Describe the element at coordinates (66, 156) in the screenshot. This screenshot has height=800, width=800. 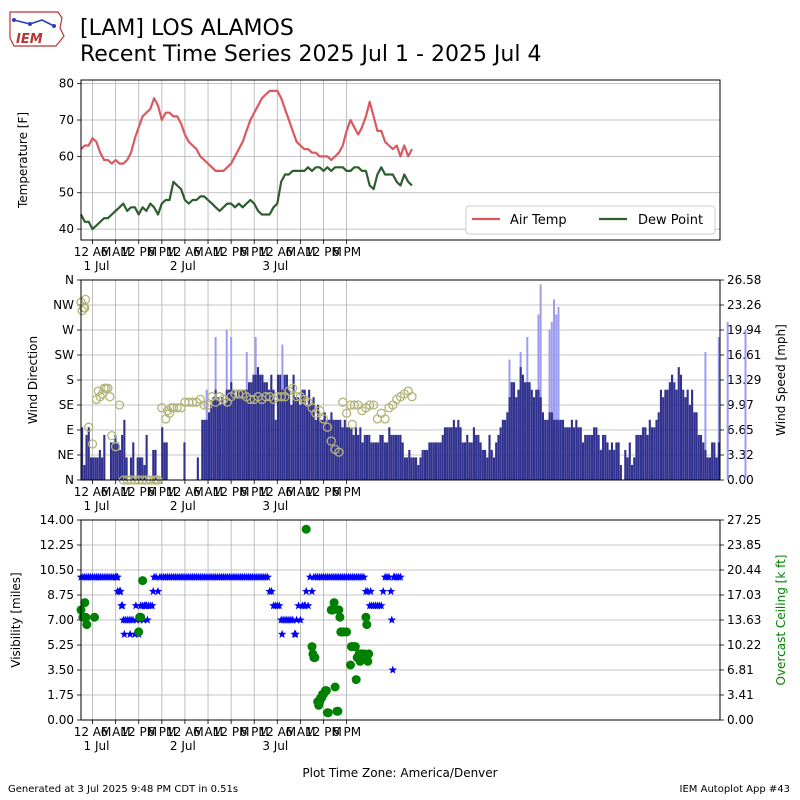
I see `y-tick-label: 60` at that location.